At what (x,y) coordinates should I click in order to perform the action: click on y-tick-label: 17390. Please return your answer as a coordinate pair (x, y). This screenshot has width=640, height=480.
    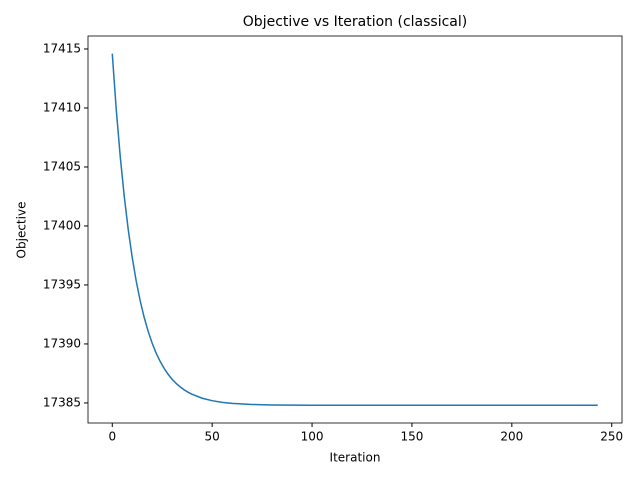
    Looking at the image, I should click on (62, 343).